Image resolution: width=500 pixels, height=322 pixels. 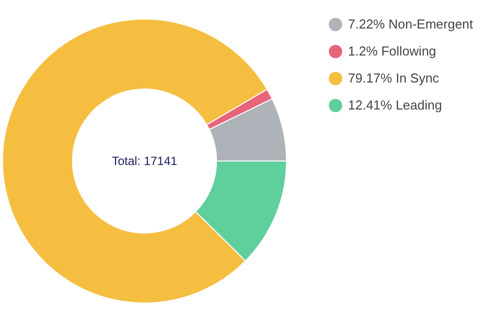 I want to click on text: Total: 17141, so click(x=145, y=161).